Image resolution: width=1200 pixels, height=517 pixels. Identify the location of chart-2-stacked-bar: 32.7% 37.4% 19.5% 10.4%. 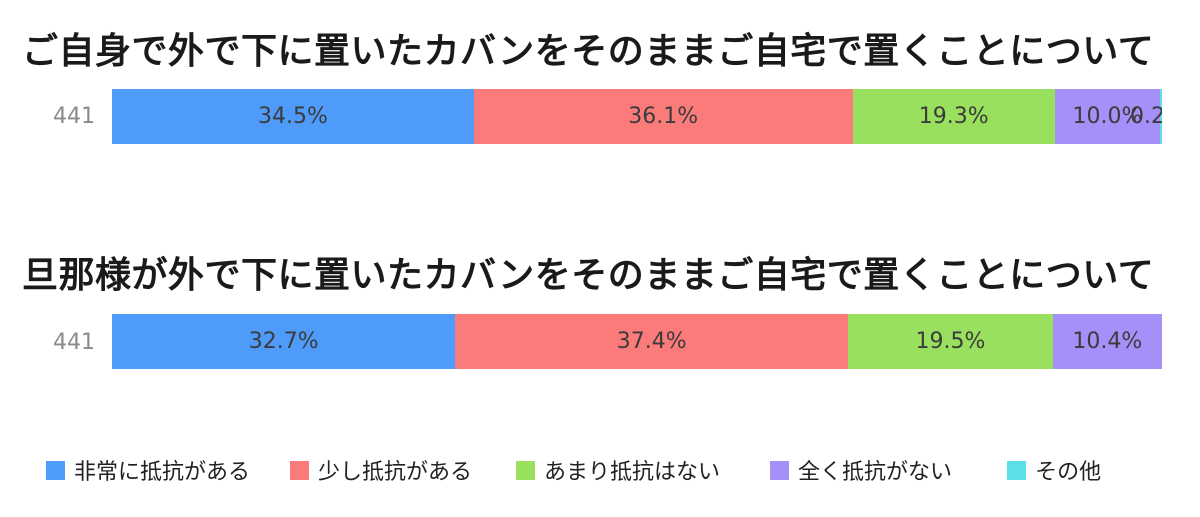
(637, 341).